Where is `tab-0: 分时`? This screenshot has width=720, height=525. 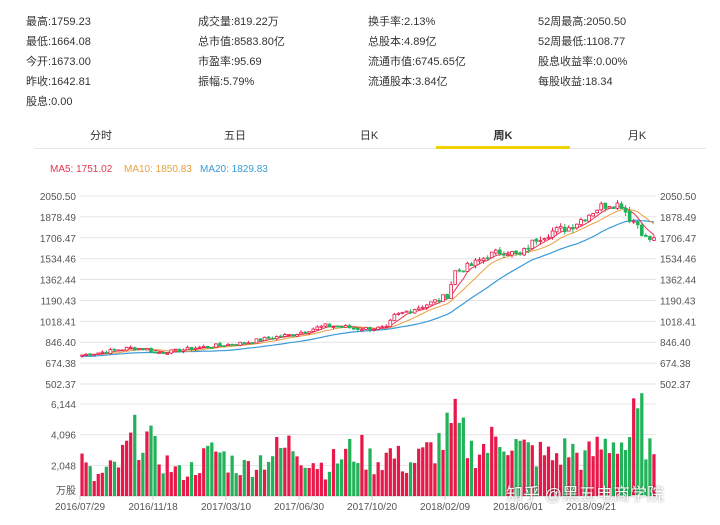
tab-0: 分时 is located at coordinates (101, 136).